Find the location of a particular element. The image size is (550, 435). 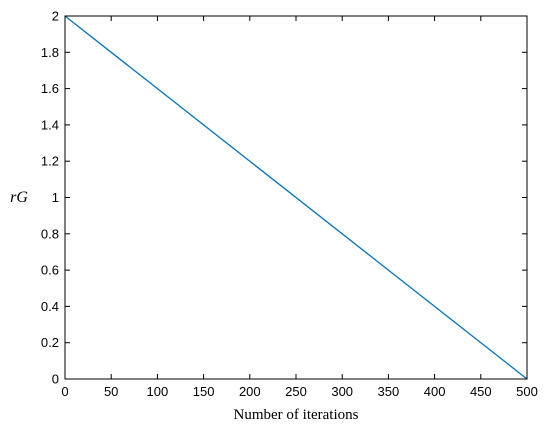

x-tick-label: 450 is located at coordinates (481, 391).